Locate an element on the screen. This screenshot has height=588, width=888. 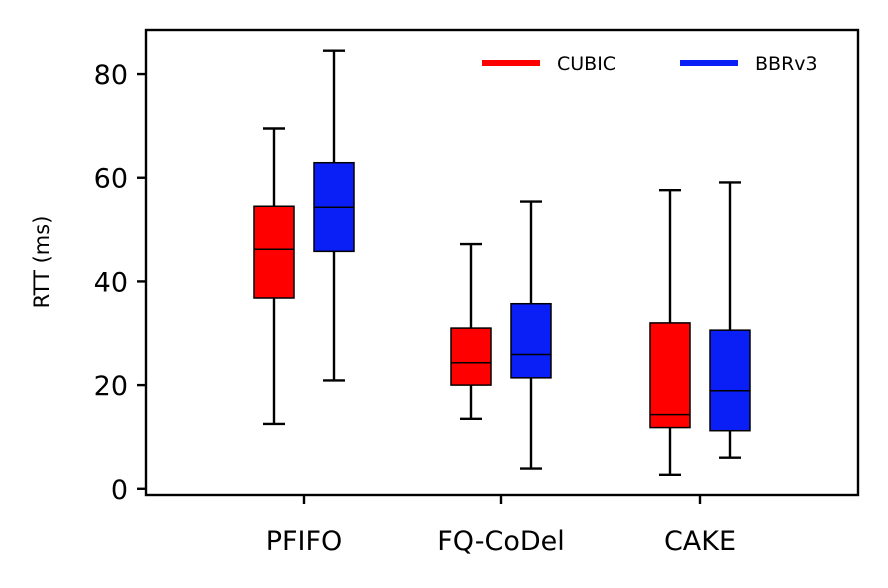
x-axis-ticks: PFIFO FQ-CoDel CAKE is located at coordinates (501, 526).